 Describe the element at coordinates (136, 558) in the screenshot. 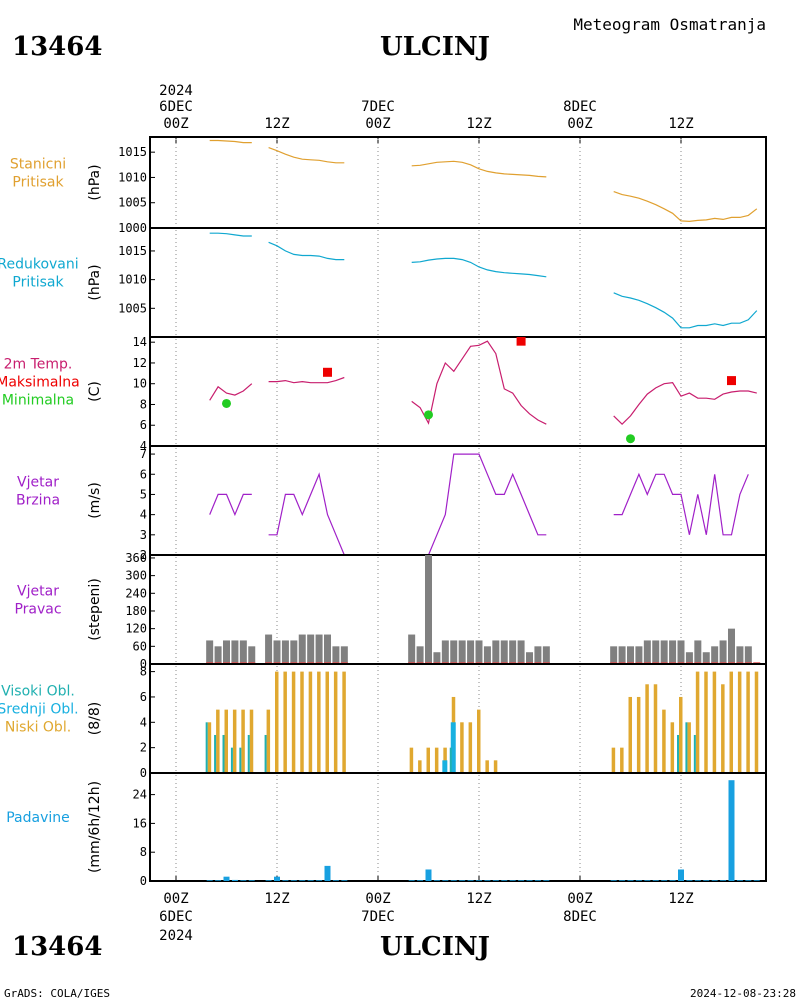

I see `y-tick-label: 360` at that location.